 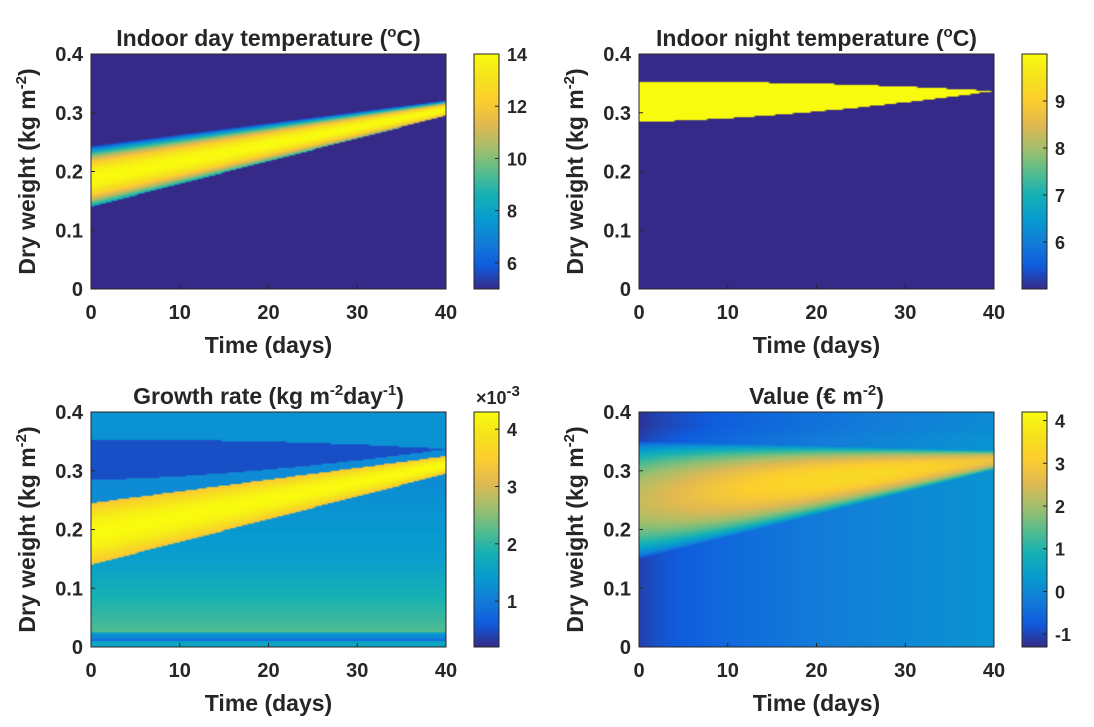 I want to click on heatmap-value, so click(x=816, y=529).